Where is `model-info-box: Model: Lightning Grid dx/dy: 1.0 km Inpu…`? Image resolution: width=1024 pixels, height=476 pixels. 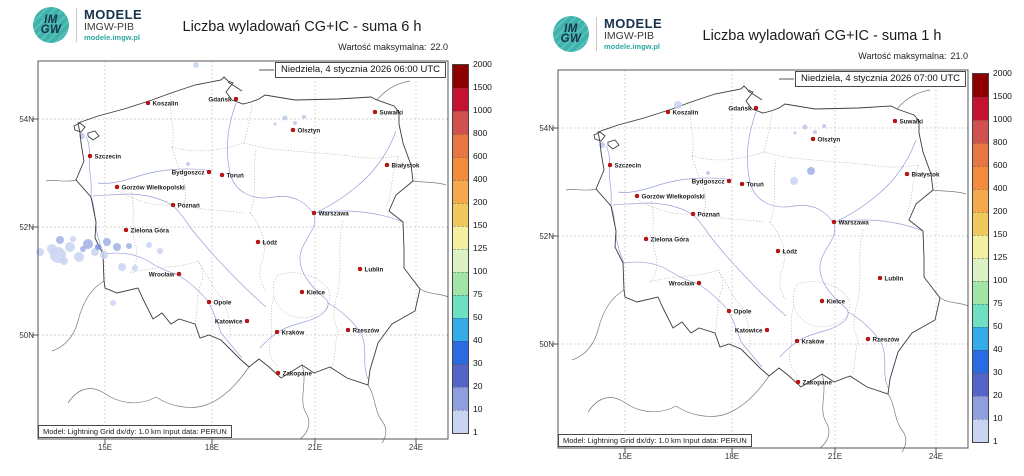
model-info-box: Model: Lightning Grid dx/dy: 1.0 km Inpu… is located at coordinates (135, 431).